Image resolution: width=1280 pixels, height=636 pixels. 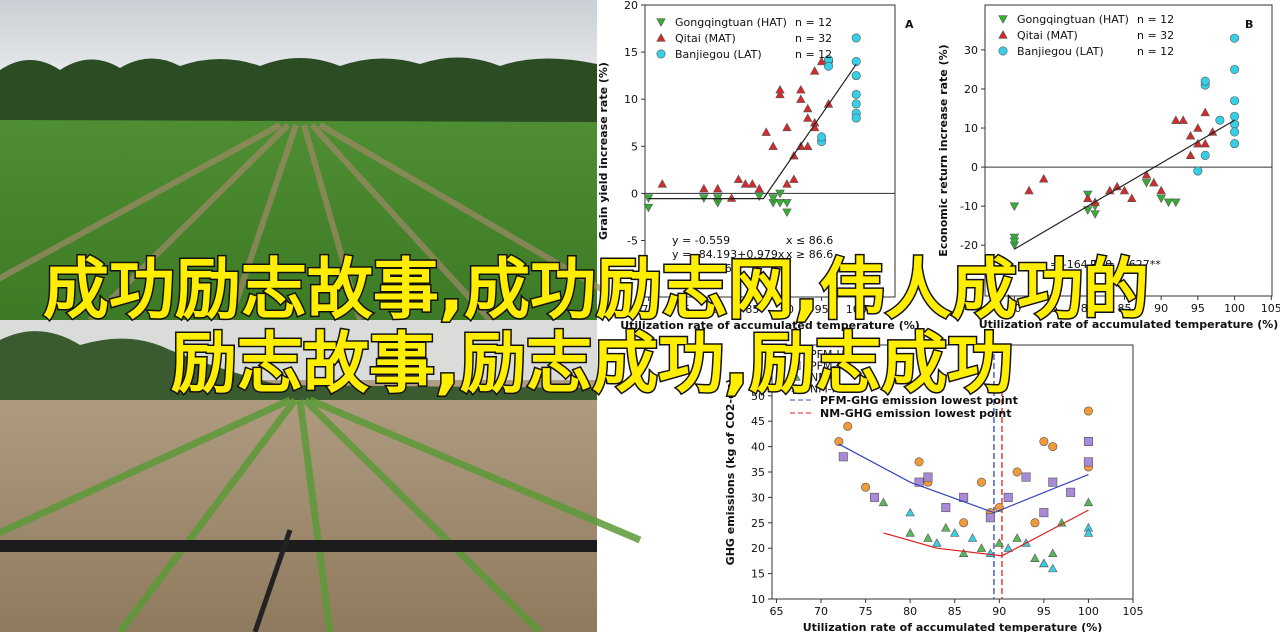 I want to click on x-tick-label: 90, so click(x=787, y=309).